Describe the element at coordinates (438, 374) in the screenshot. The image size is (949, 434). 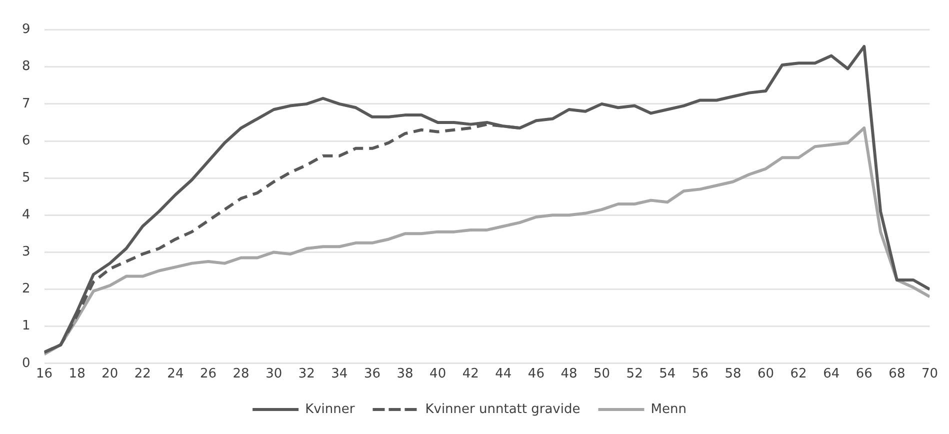
I see `x-tick-label: 40` at that location.